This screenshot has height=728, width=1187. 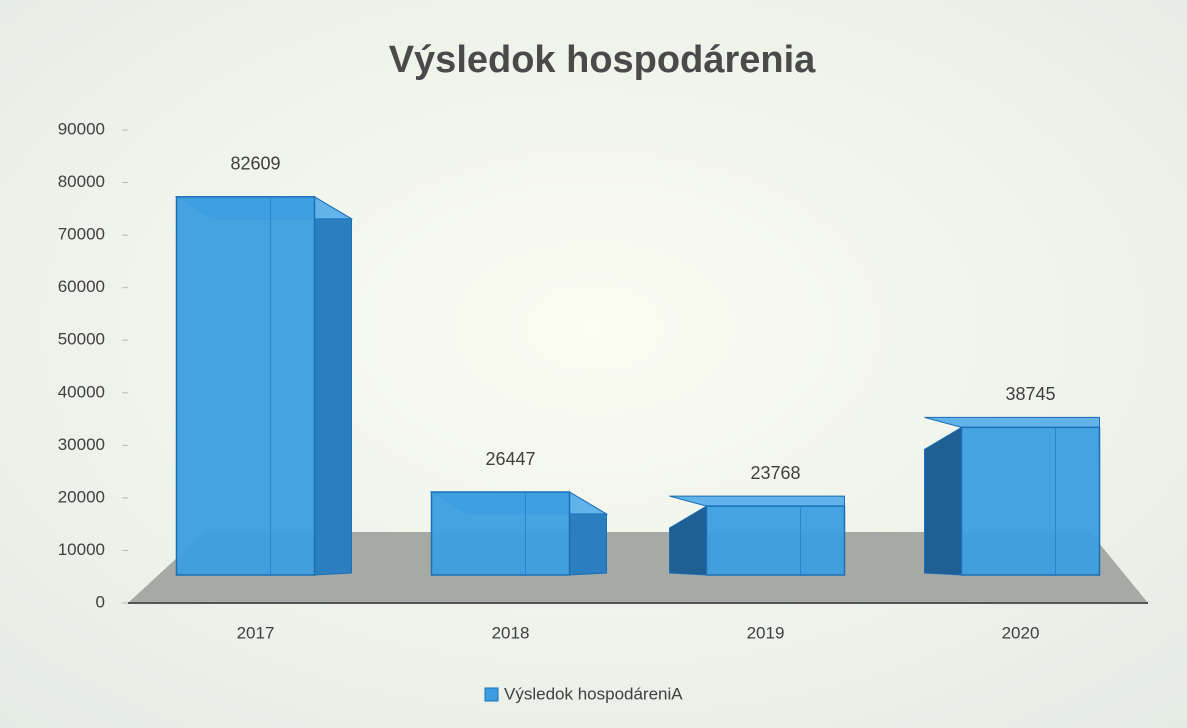 I want to click on y-tick-label: 0, so click(x=100, y=601).